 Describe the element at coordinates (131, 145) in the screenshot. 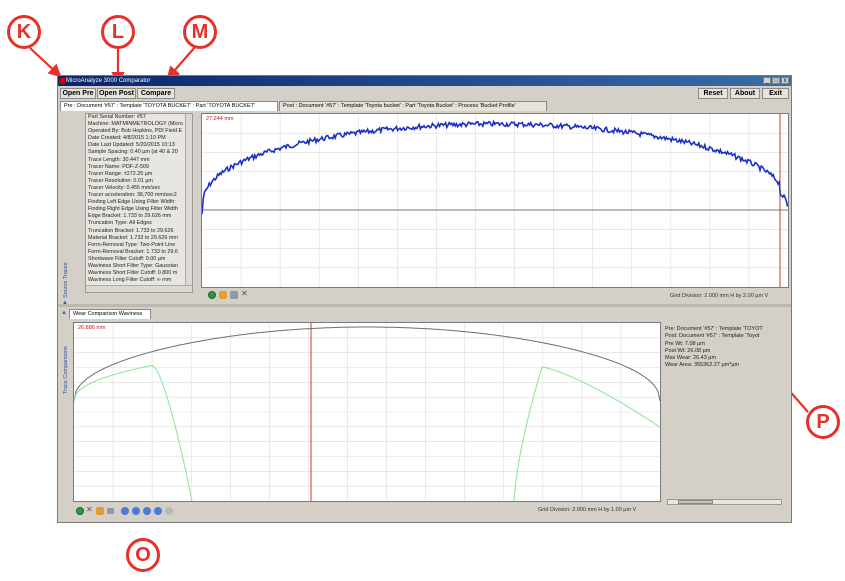

I see `part-info-line: Date Last Updated: 5/20/2015 10:13` at that location.